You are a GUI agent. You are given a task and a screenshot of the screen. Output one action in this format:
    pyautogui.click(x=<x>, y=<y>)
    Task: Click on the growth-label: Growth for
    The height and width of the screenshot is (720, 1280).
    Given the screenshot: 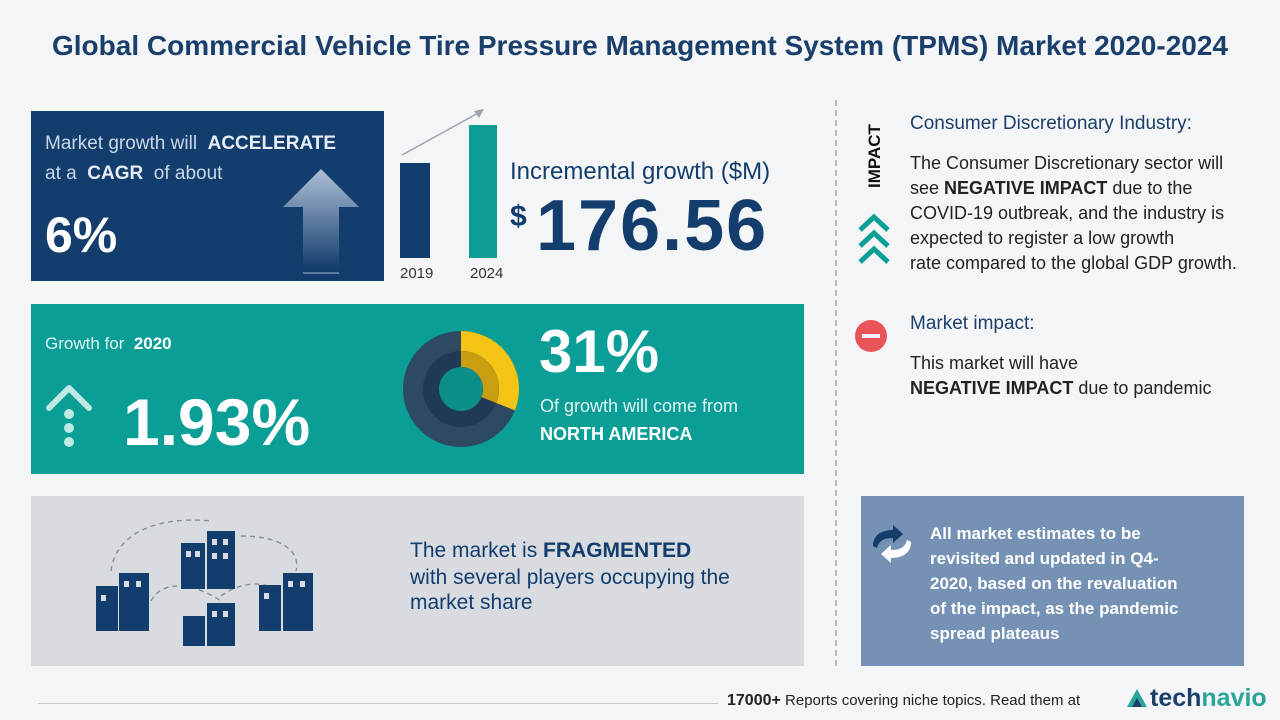 What is the action you would take?
    pyautogui.click(x=85, y=343)
    